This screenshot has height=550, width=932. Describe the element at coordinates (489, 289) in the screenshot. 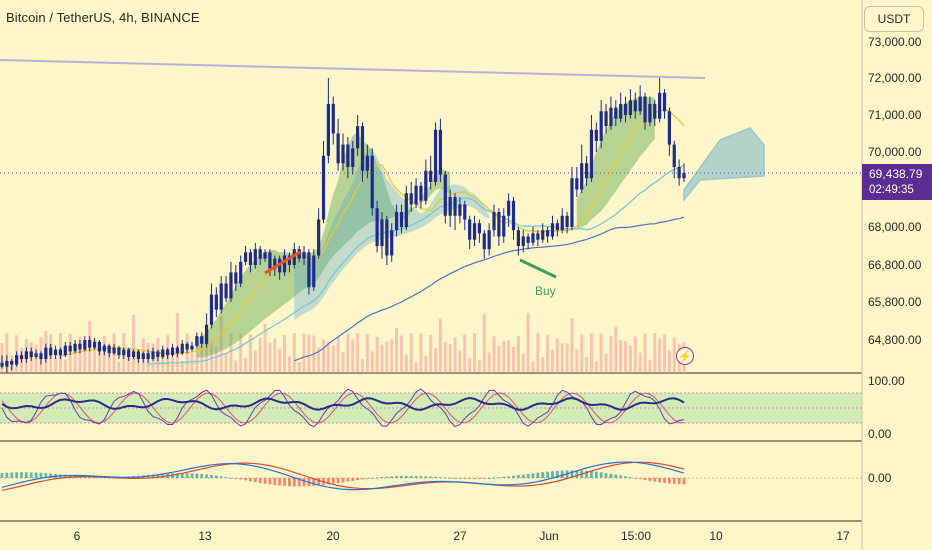

I see `moving-average-slow` at that location.